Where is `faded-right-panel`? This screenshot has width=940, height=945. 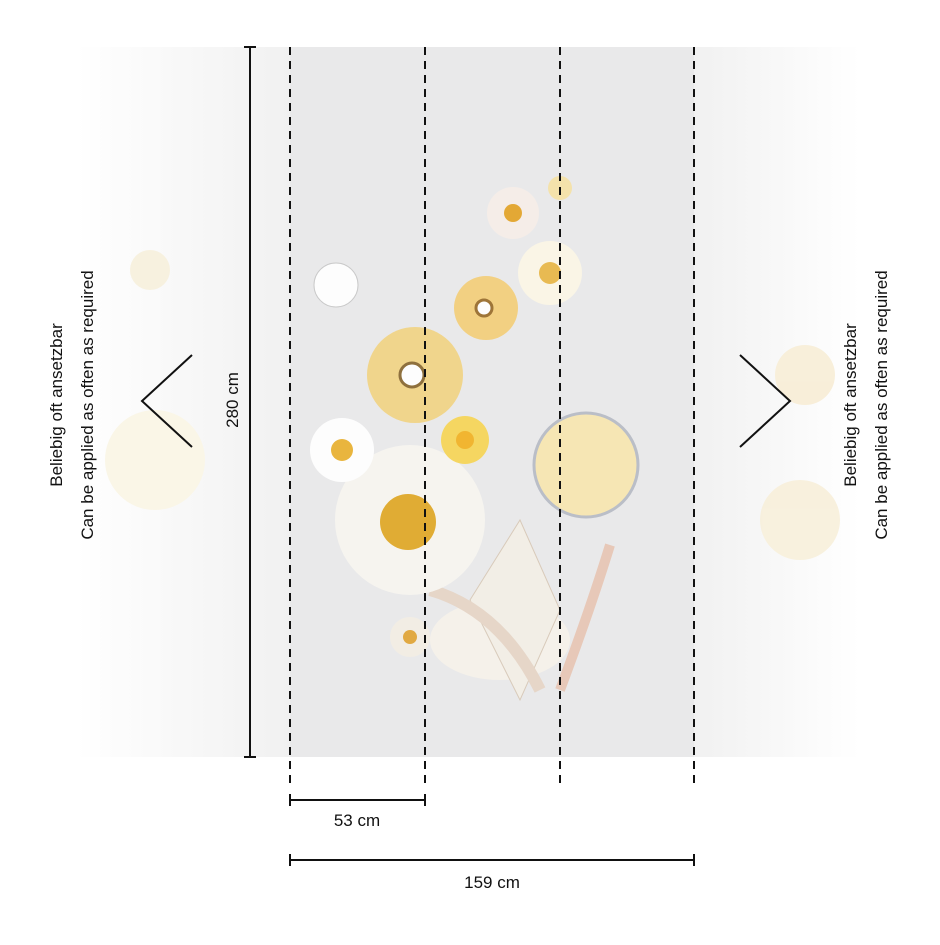 faded-right-panel is located at coordinates (777, 402).